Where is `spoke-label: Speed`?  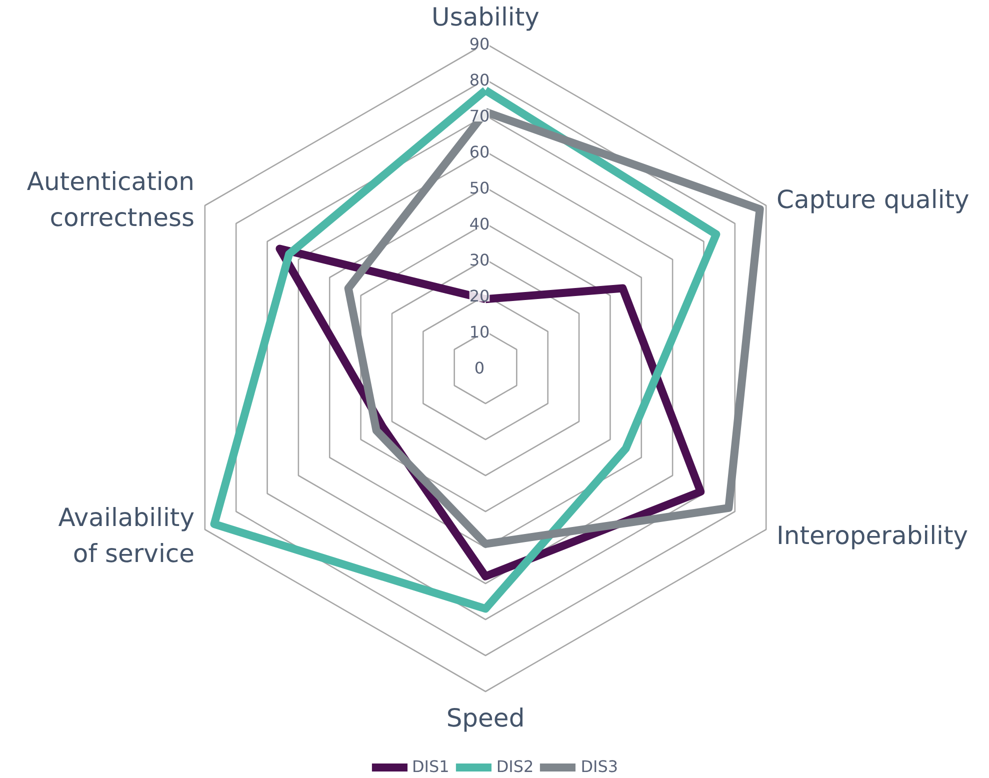
spoke-label: Speed is located at coordinates (485, 718).